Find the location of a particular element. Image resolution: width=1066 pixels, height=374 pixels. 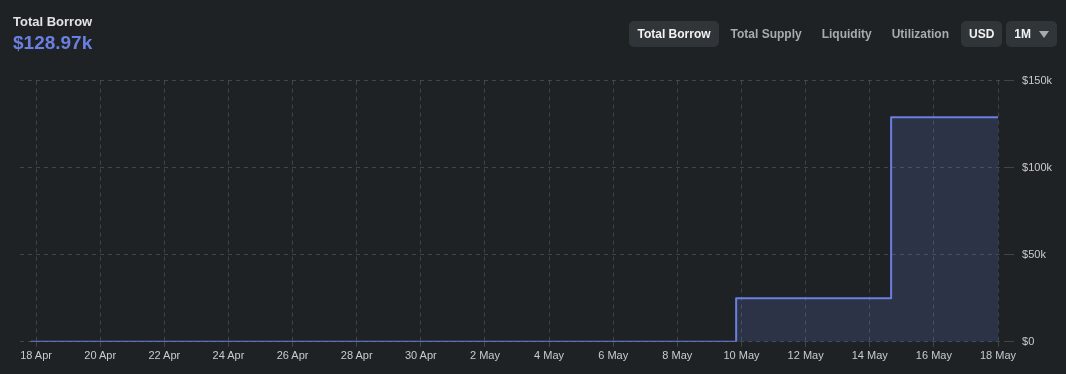

text: Total Borrow is located at coordinates (53, 21).